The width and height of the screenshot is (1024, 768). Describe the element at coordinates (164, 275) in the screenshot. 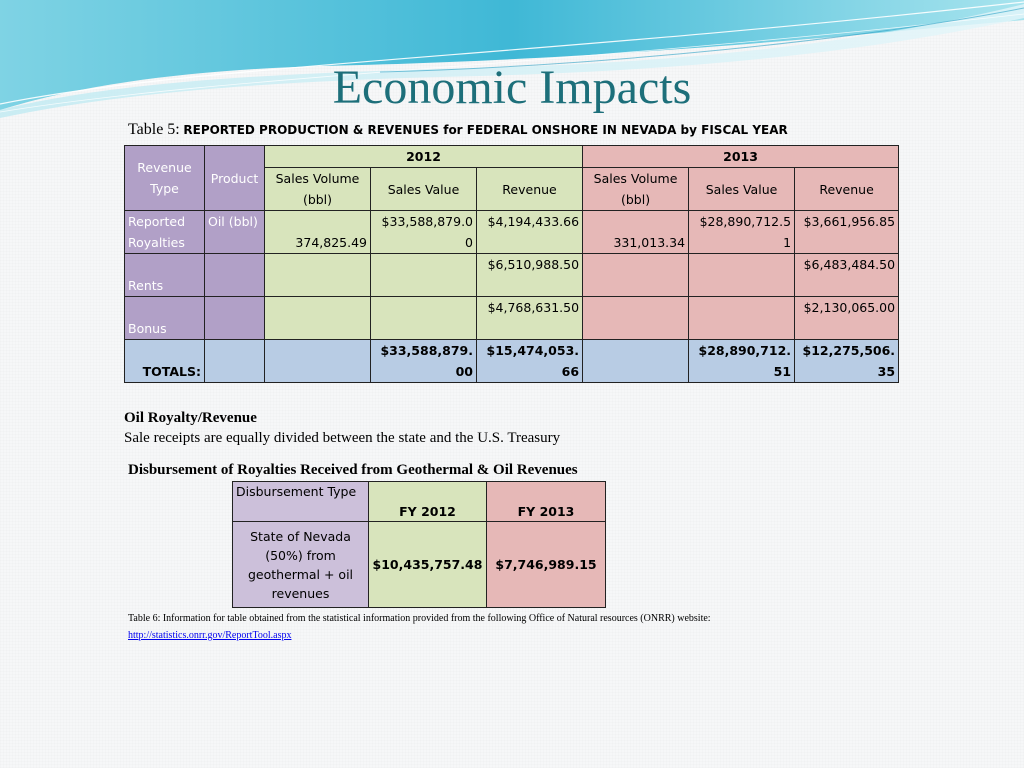

I see `row-type-rents: Rents` at that location.